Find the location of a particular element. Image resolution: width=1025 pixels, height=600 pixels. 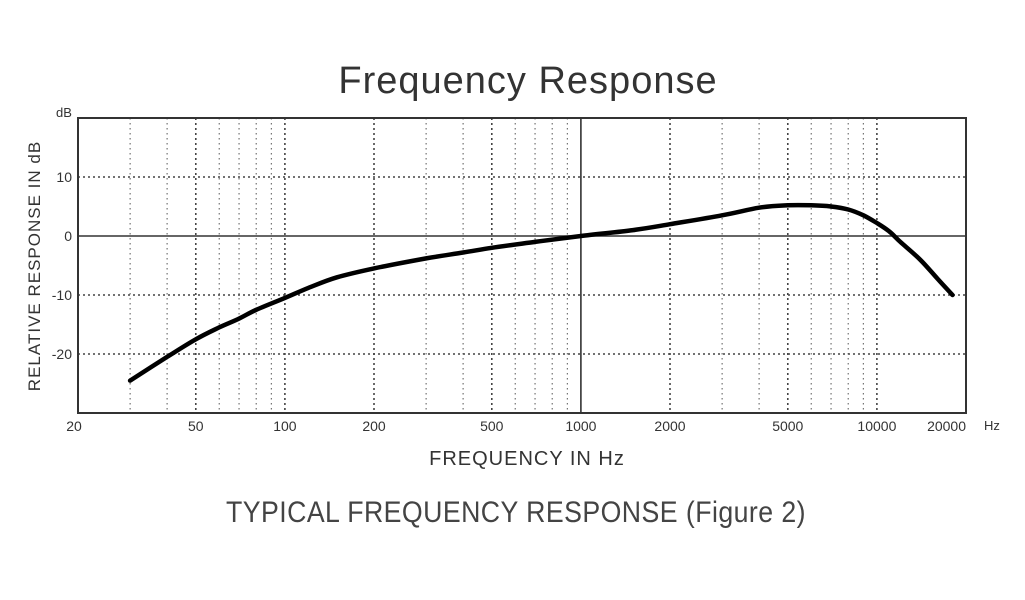

x-tick-label: 100 is located at coordinates (285, 426).